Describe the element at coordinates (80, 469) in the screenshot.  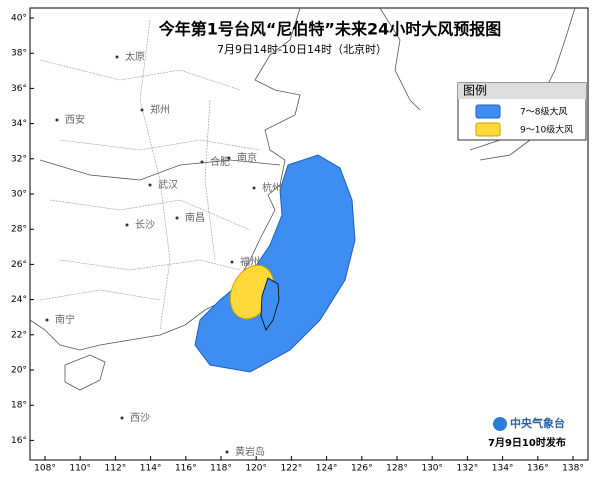
I see `lon-label: 110°` at that location.